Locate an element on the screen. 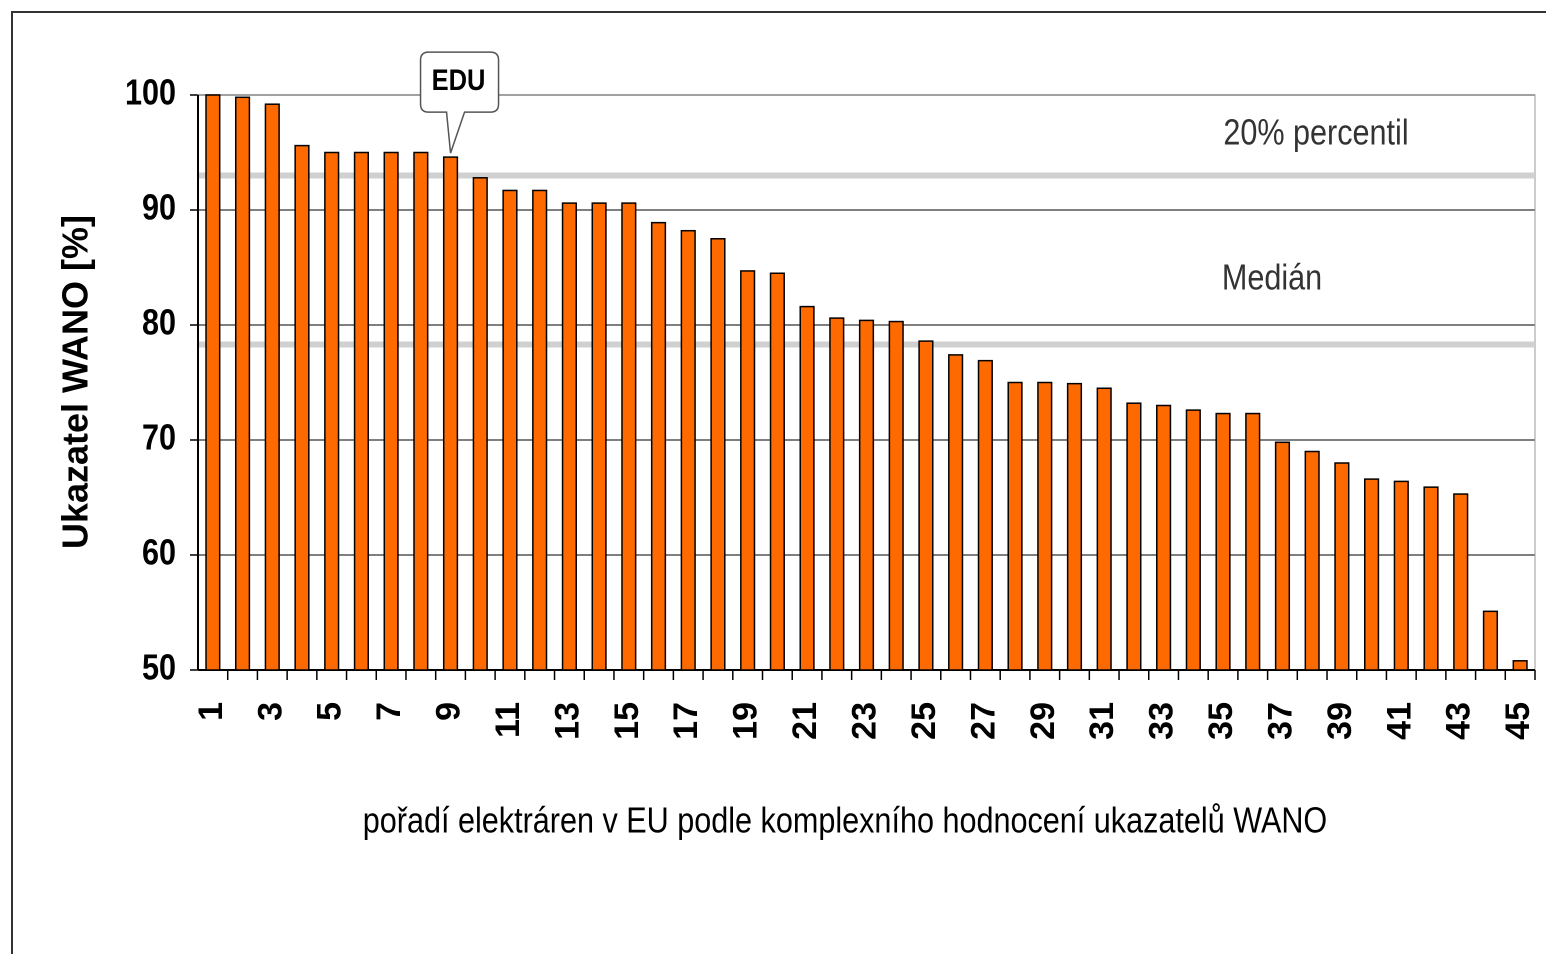 Image resolution: width=1546 pixels, height=959 pixels. annotation-callout is located at coordinates (459, 102).